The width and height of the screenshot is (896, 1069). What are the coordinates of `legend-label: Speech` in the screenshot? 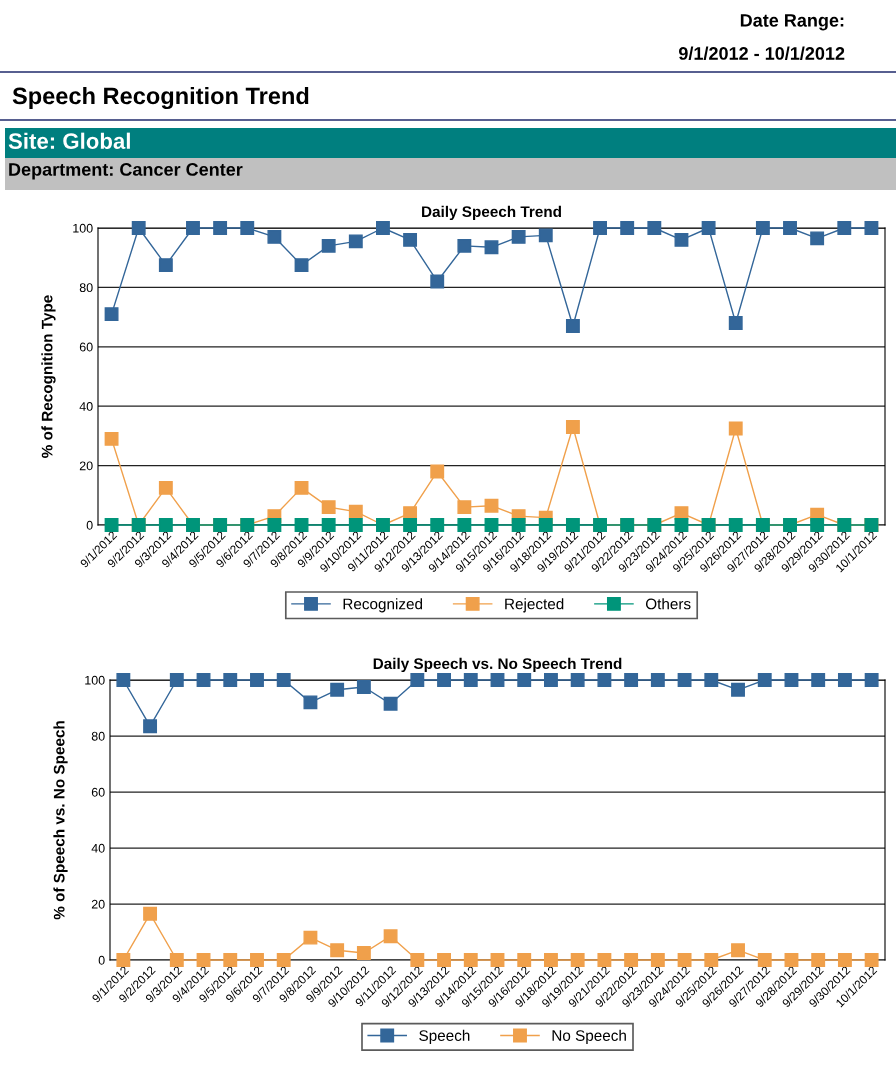 It's located at (444, 1036).